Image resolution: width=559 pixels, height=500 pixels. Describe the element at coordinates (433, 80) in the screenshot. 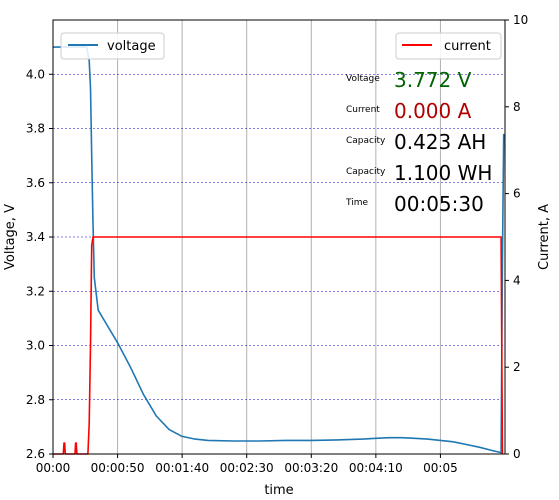

I see `readout-value: 3.772 V` at that location.